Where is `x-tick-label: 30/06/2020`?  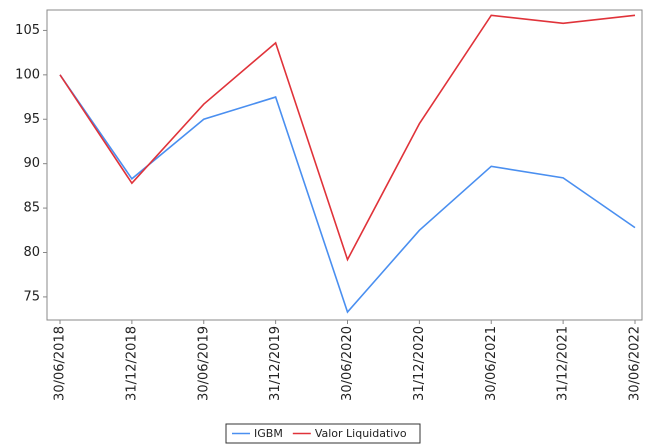
x-tick-label: 30/06/2020 is located at coordinates (347, 363).